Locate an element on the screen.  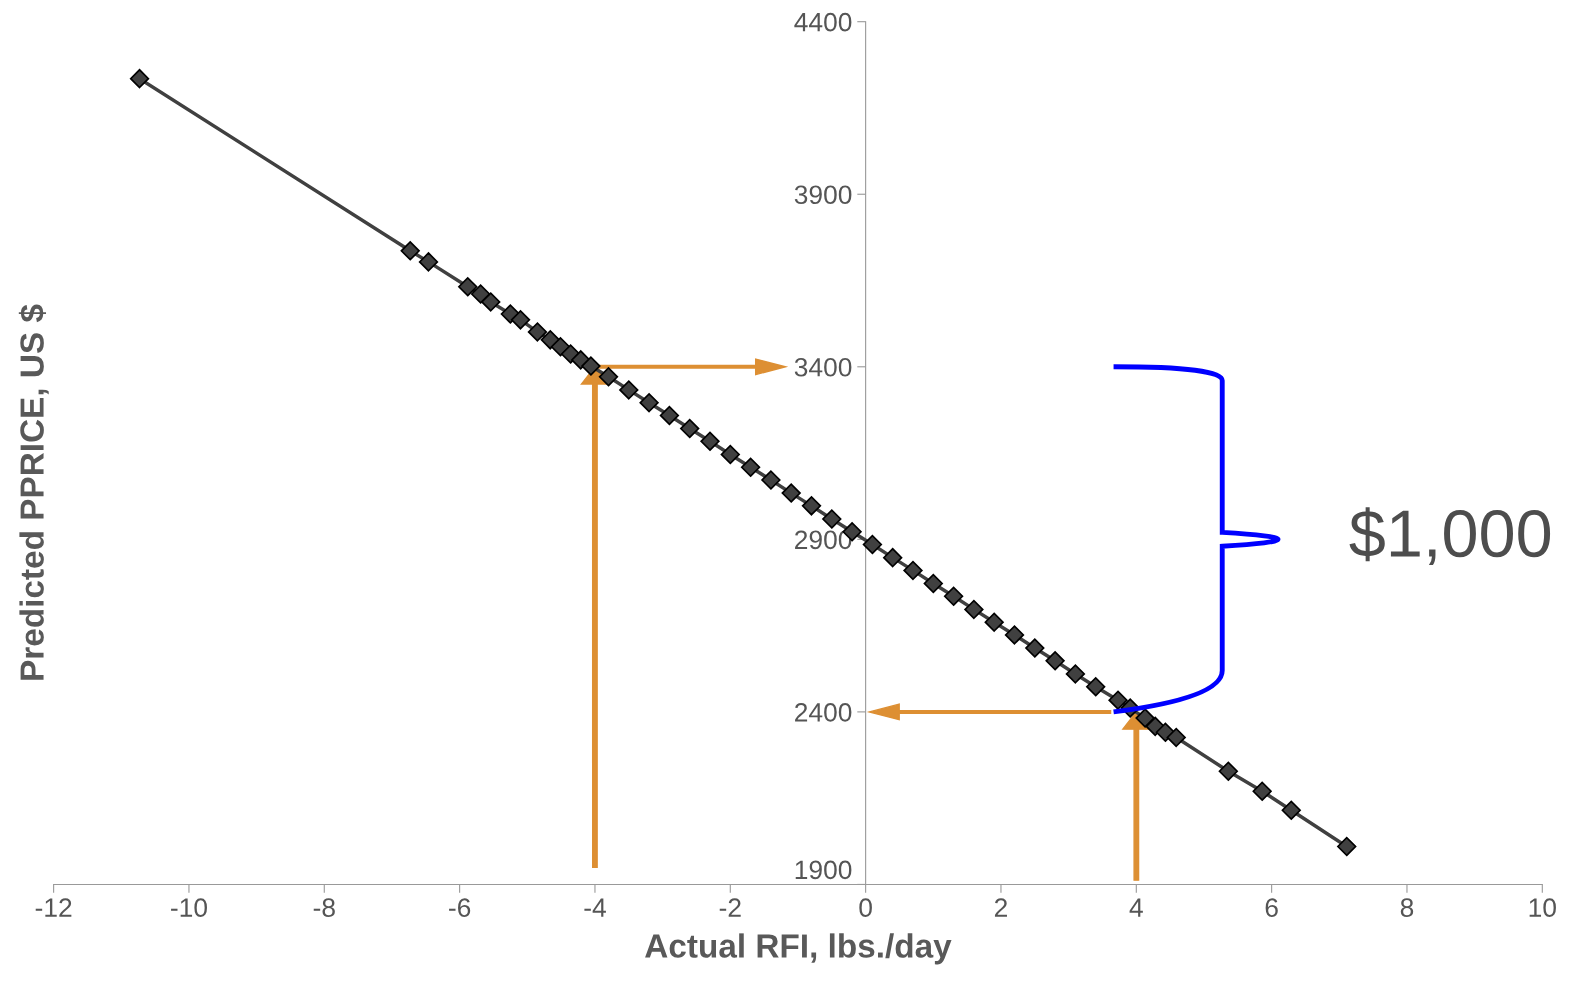
x-tick-label: 6 is located at coordinates (1271, 908).